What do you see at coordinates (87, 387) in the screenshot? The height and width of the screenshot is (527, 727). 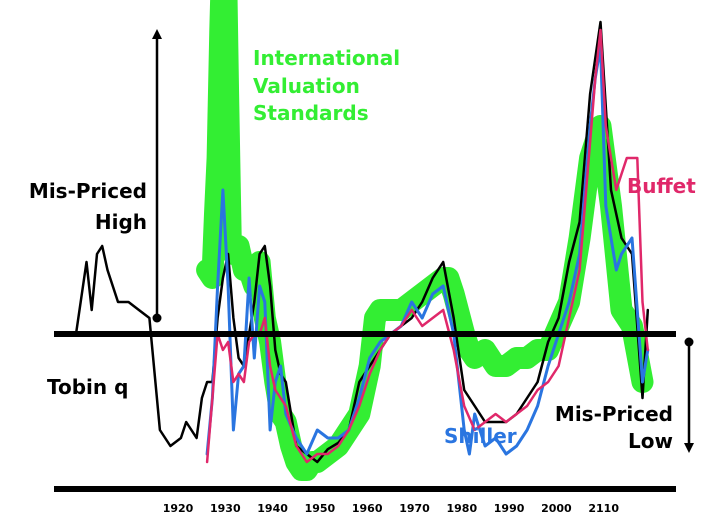 I see `tobin-q-label: Tobin q` at bounding box center [87, 387].